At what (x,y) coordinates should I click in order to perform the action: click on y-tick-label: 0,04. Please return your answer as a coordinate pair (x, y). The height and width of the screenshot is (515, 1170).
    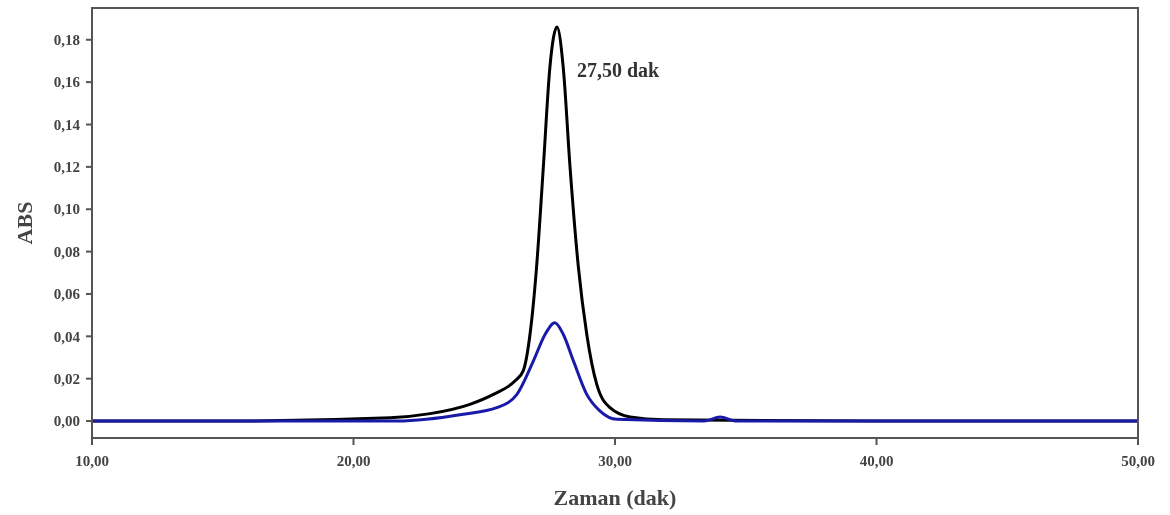
    Looking at the image, I should click on (67, 336).